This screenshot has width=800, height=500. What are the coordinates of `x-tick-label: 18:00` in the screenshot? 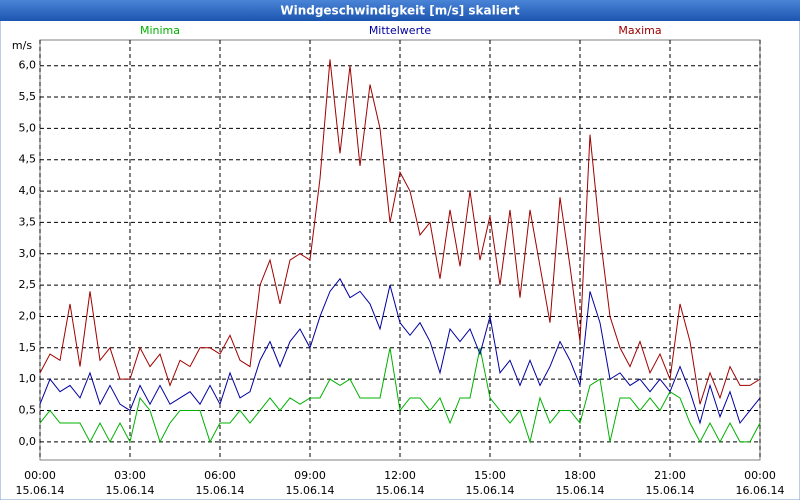 It's located at (580, 475).